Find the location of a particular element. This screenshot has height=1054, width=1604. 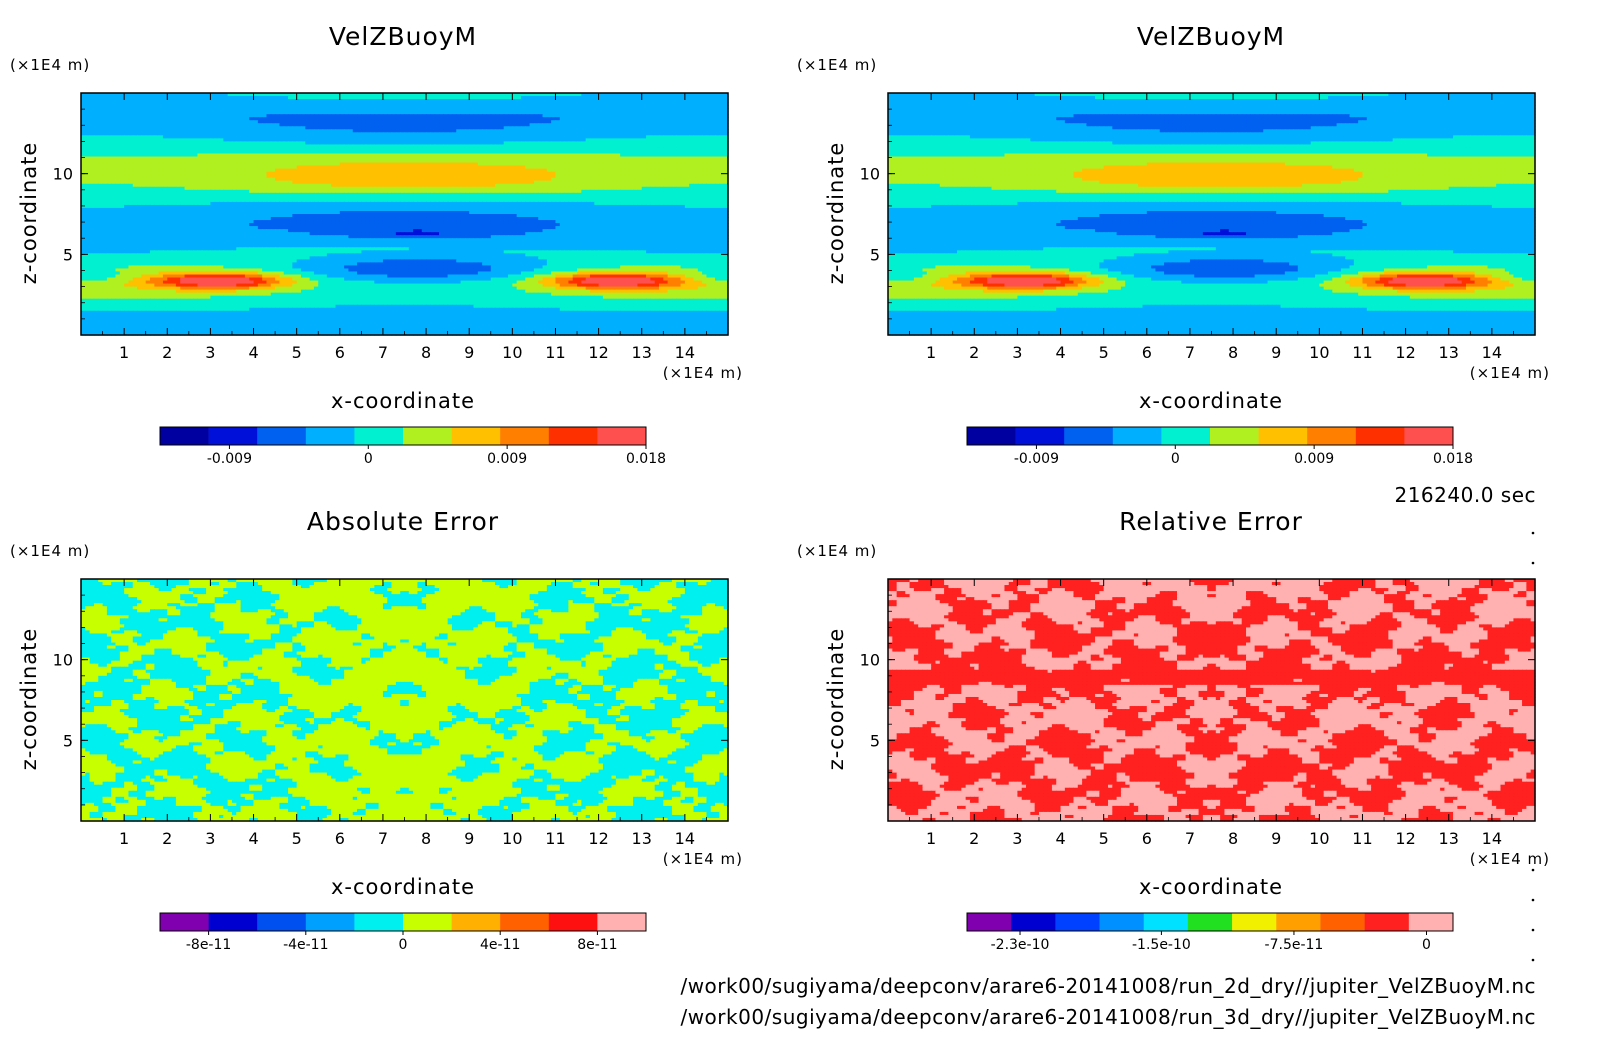

colorbar: -0.009 0 0.009 0.018 is located at coordinates (1219, 446).